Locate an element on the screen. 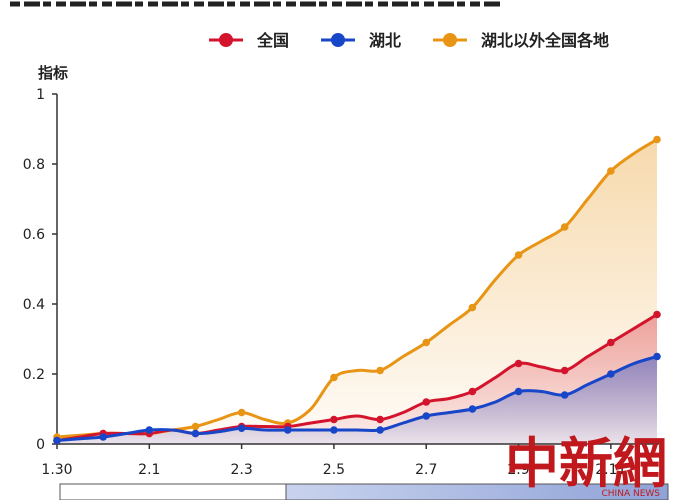 This screenshot has width=700, height=500. x-tick-label: 2.11 is located at coordinates (610, 470).